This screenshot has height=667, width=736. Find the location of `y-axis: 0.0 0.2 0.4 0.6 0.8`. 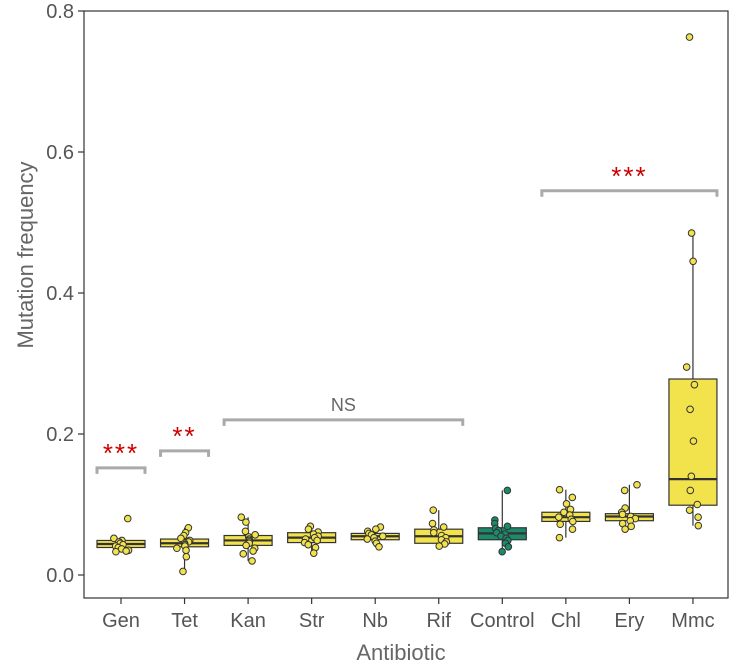

y-axis: 0.0 0.2 0.4 0.6 0.8 is located at coordinates (65, 294).